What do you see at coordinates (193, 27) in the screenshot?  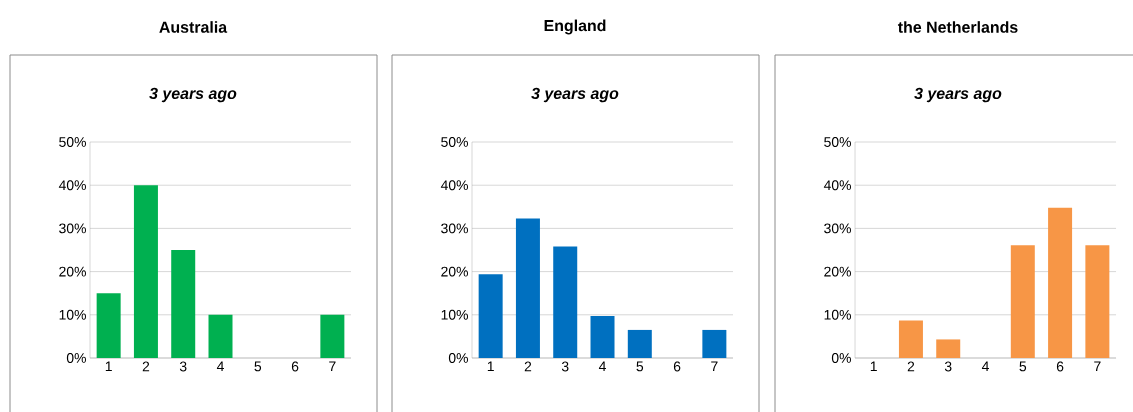 I see `chart-title: Australia` at bounding box center [193, 27].